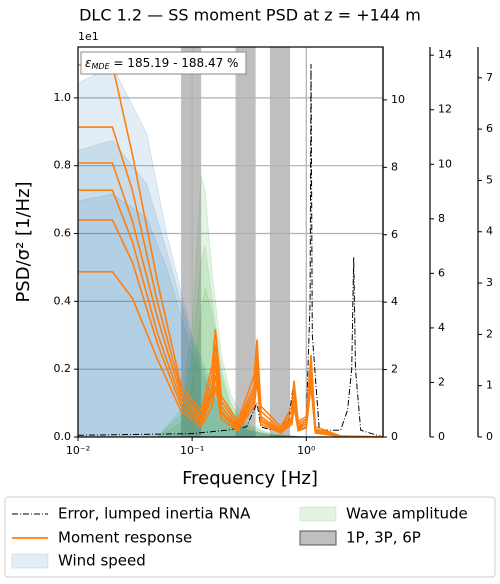 This screenshot has height=584, width=500. Describe the element at coordinates (63, 436) in the screenshot. I see `y-tick-label: 0.0` at that location.